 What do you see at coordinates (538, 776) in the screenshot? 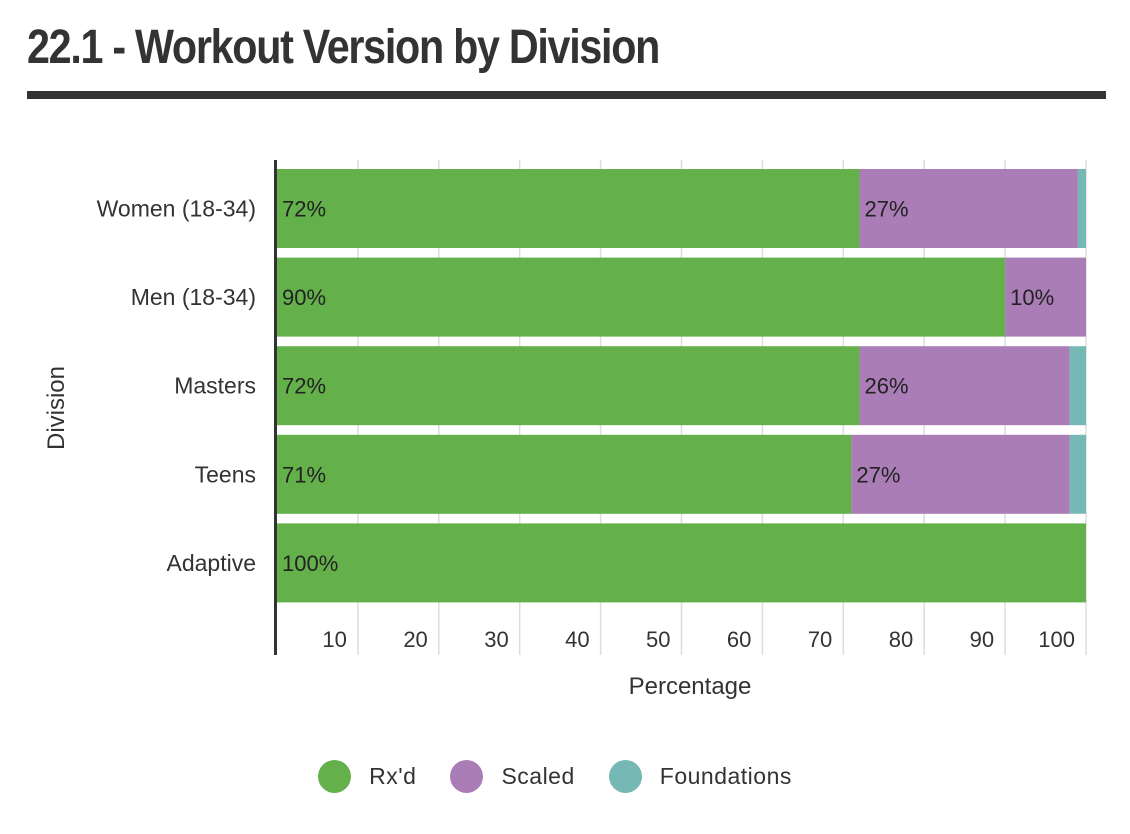
I see `legend-label: Scaled` at bounding box center [538, 776].